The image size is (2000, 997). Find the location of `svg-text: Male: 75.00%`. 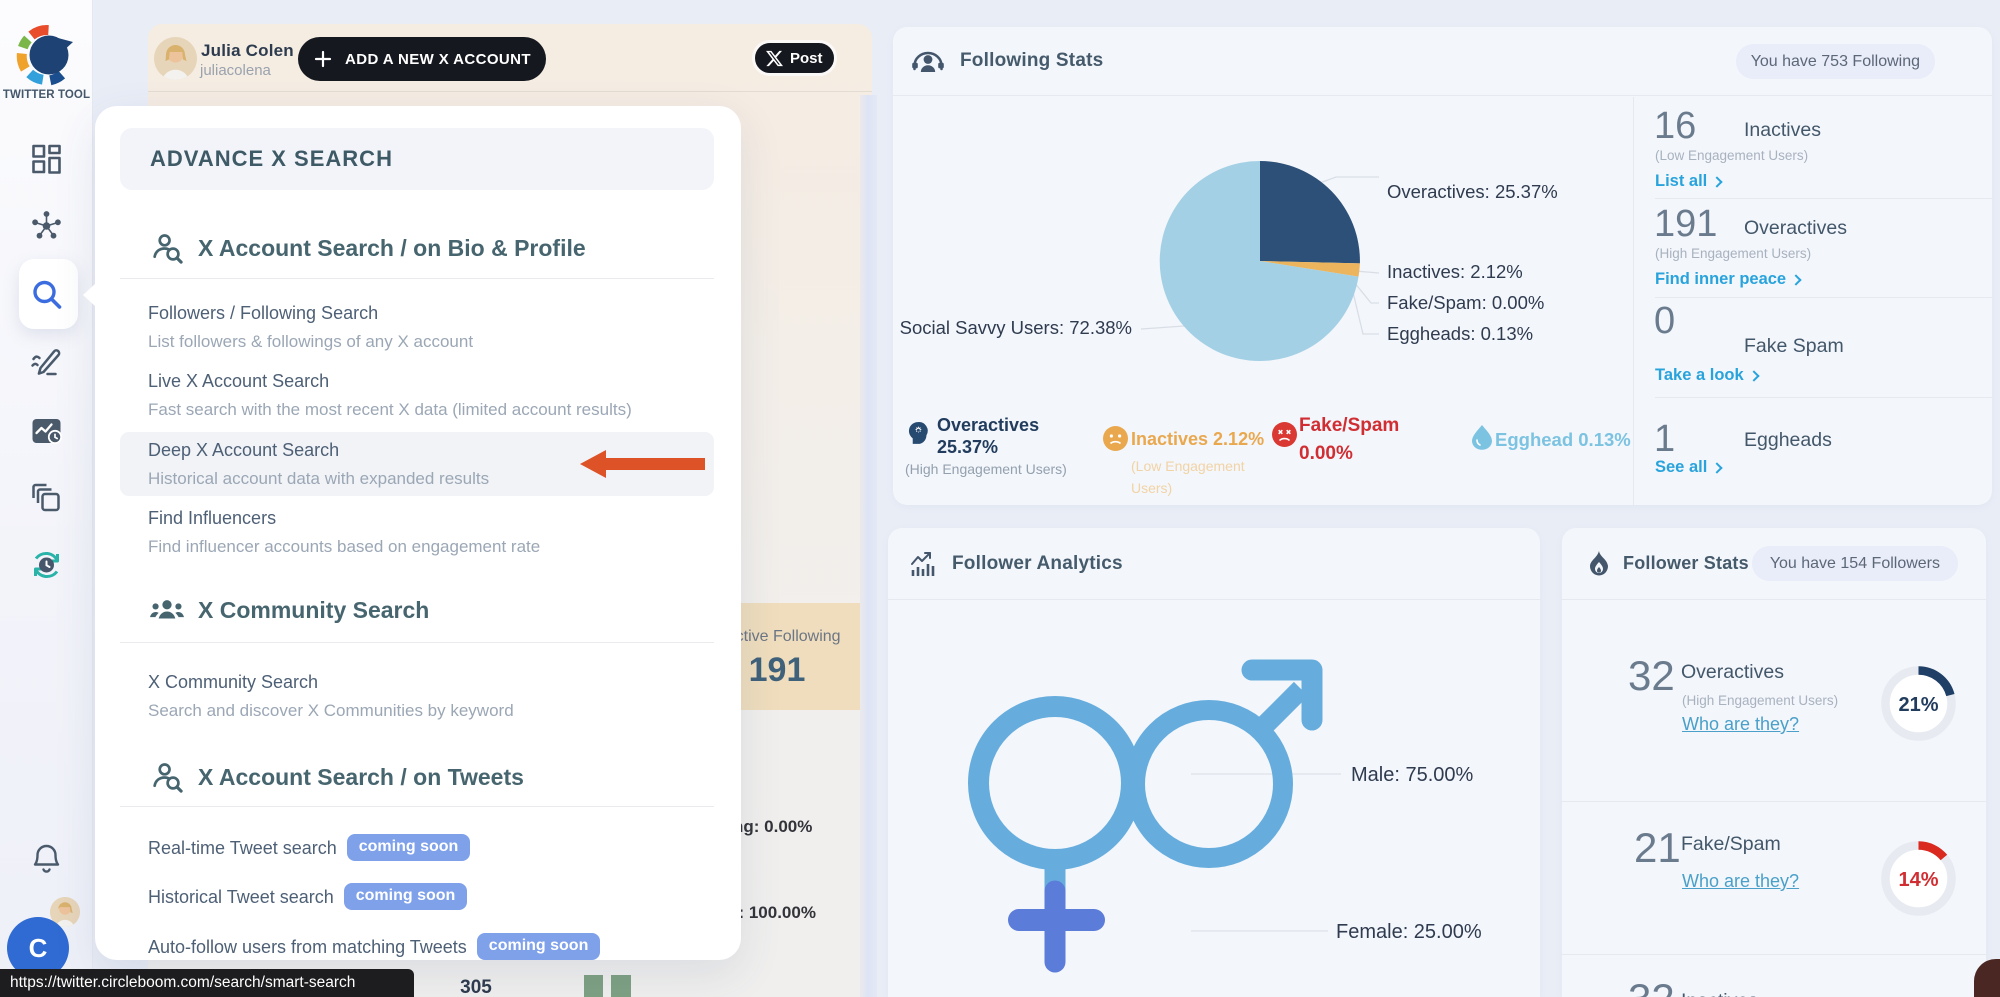

svg-text: Male: 75.00% is located at coordinates (1412, 775).